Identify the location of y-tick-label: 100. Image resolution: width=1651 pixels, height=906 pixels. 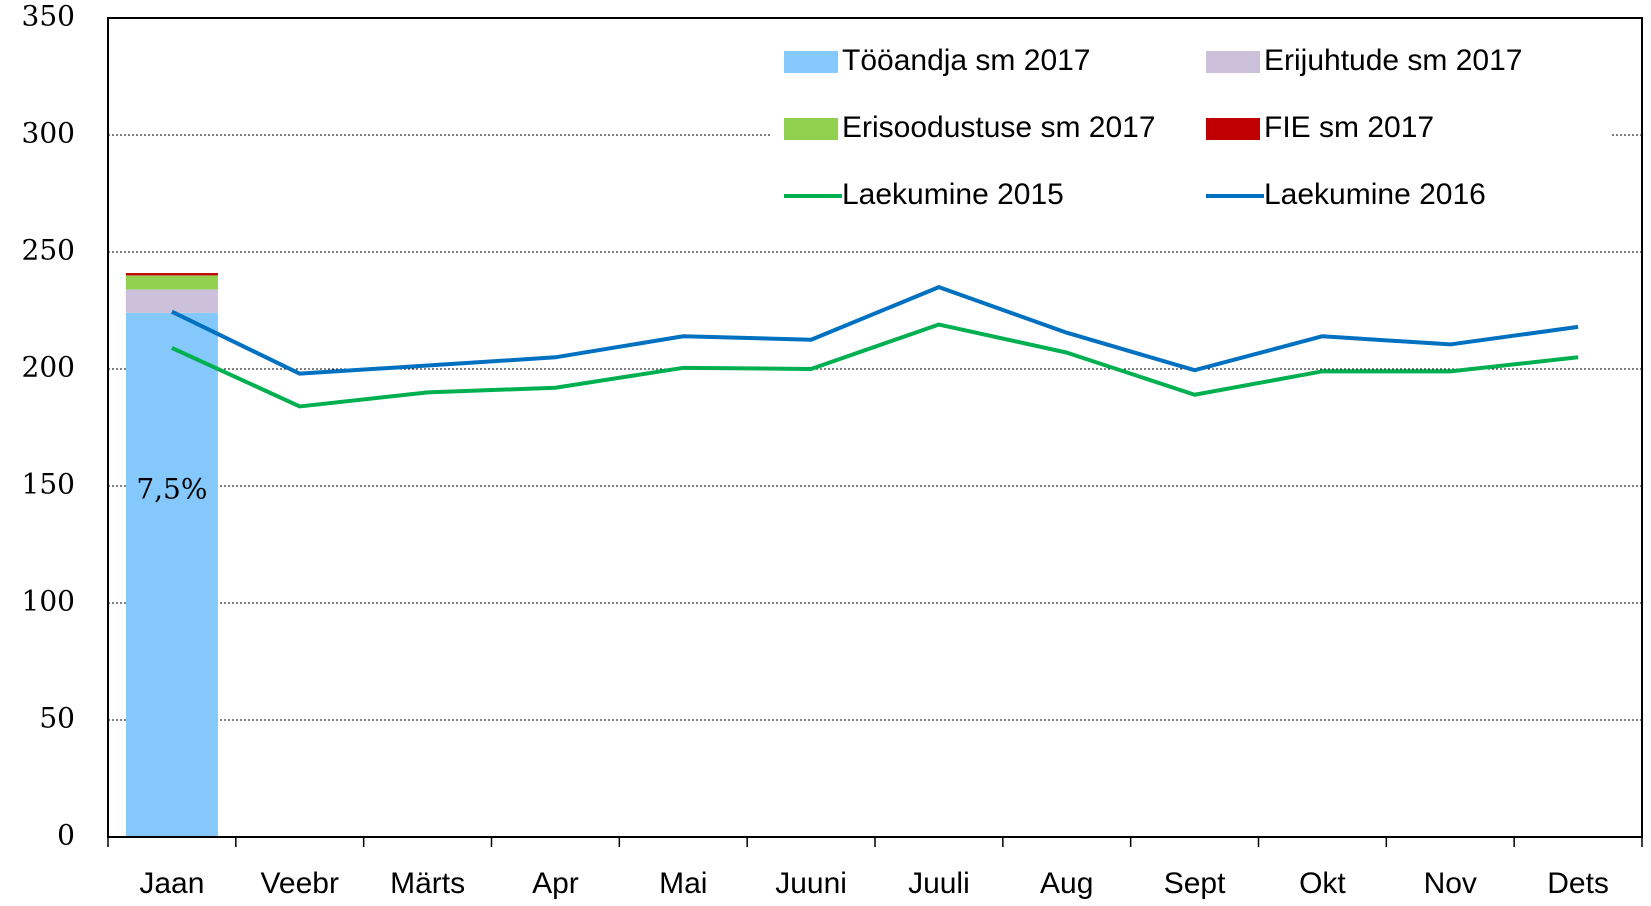
(48, 601).